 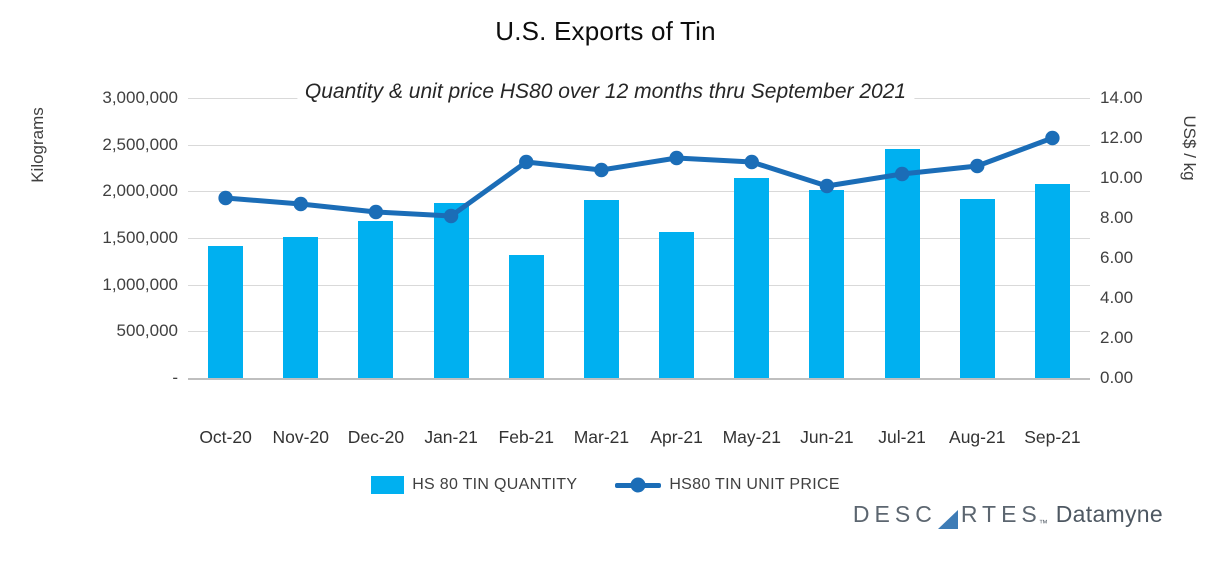 I want to click on x-axis-tick-Apr-21: Apr-21, so click(x=676, y=437).